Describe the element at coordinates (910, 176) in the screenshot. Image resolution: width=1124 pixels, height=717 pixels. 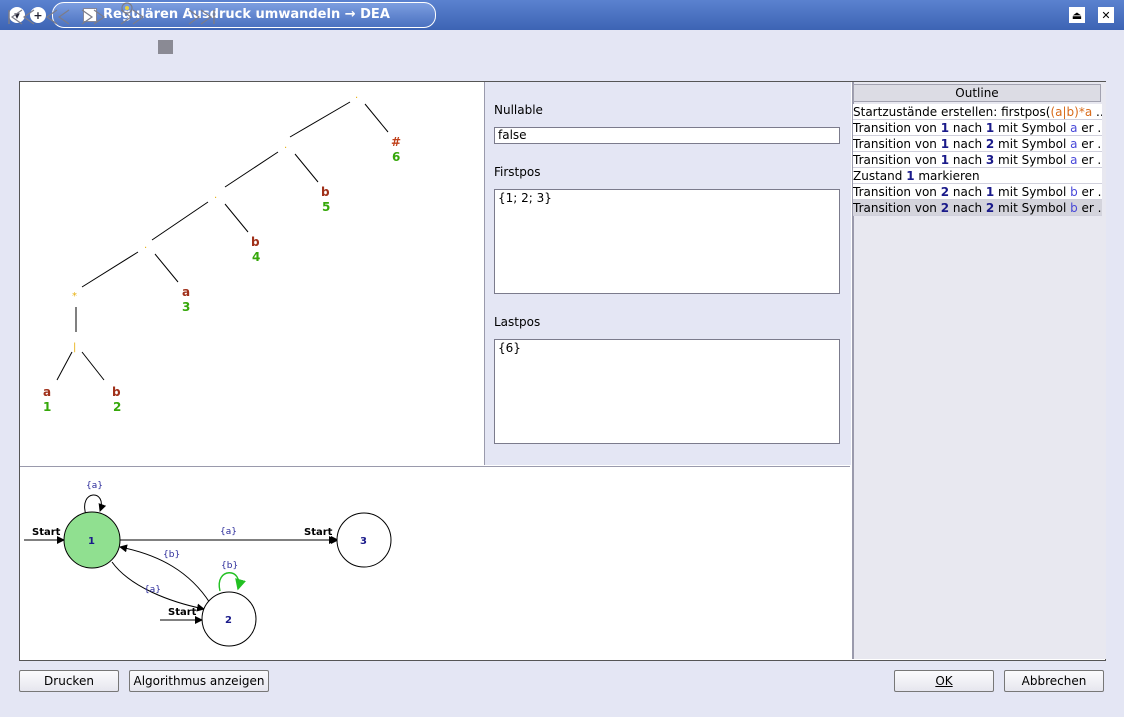
I see `outline-state: 1` at that location.